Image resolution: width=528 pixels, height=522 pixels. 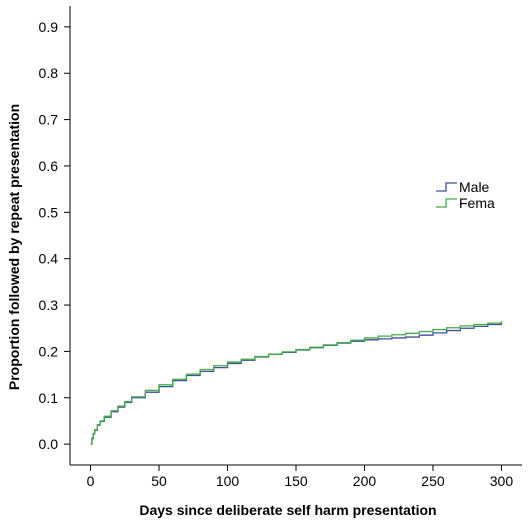 I want to click on y-tick-label: 0.9, so click(x=49, y=27).